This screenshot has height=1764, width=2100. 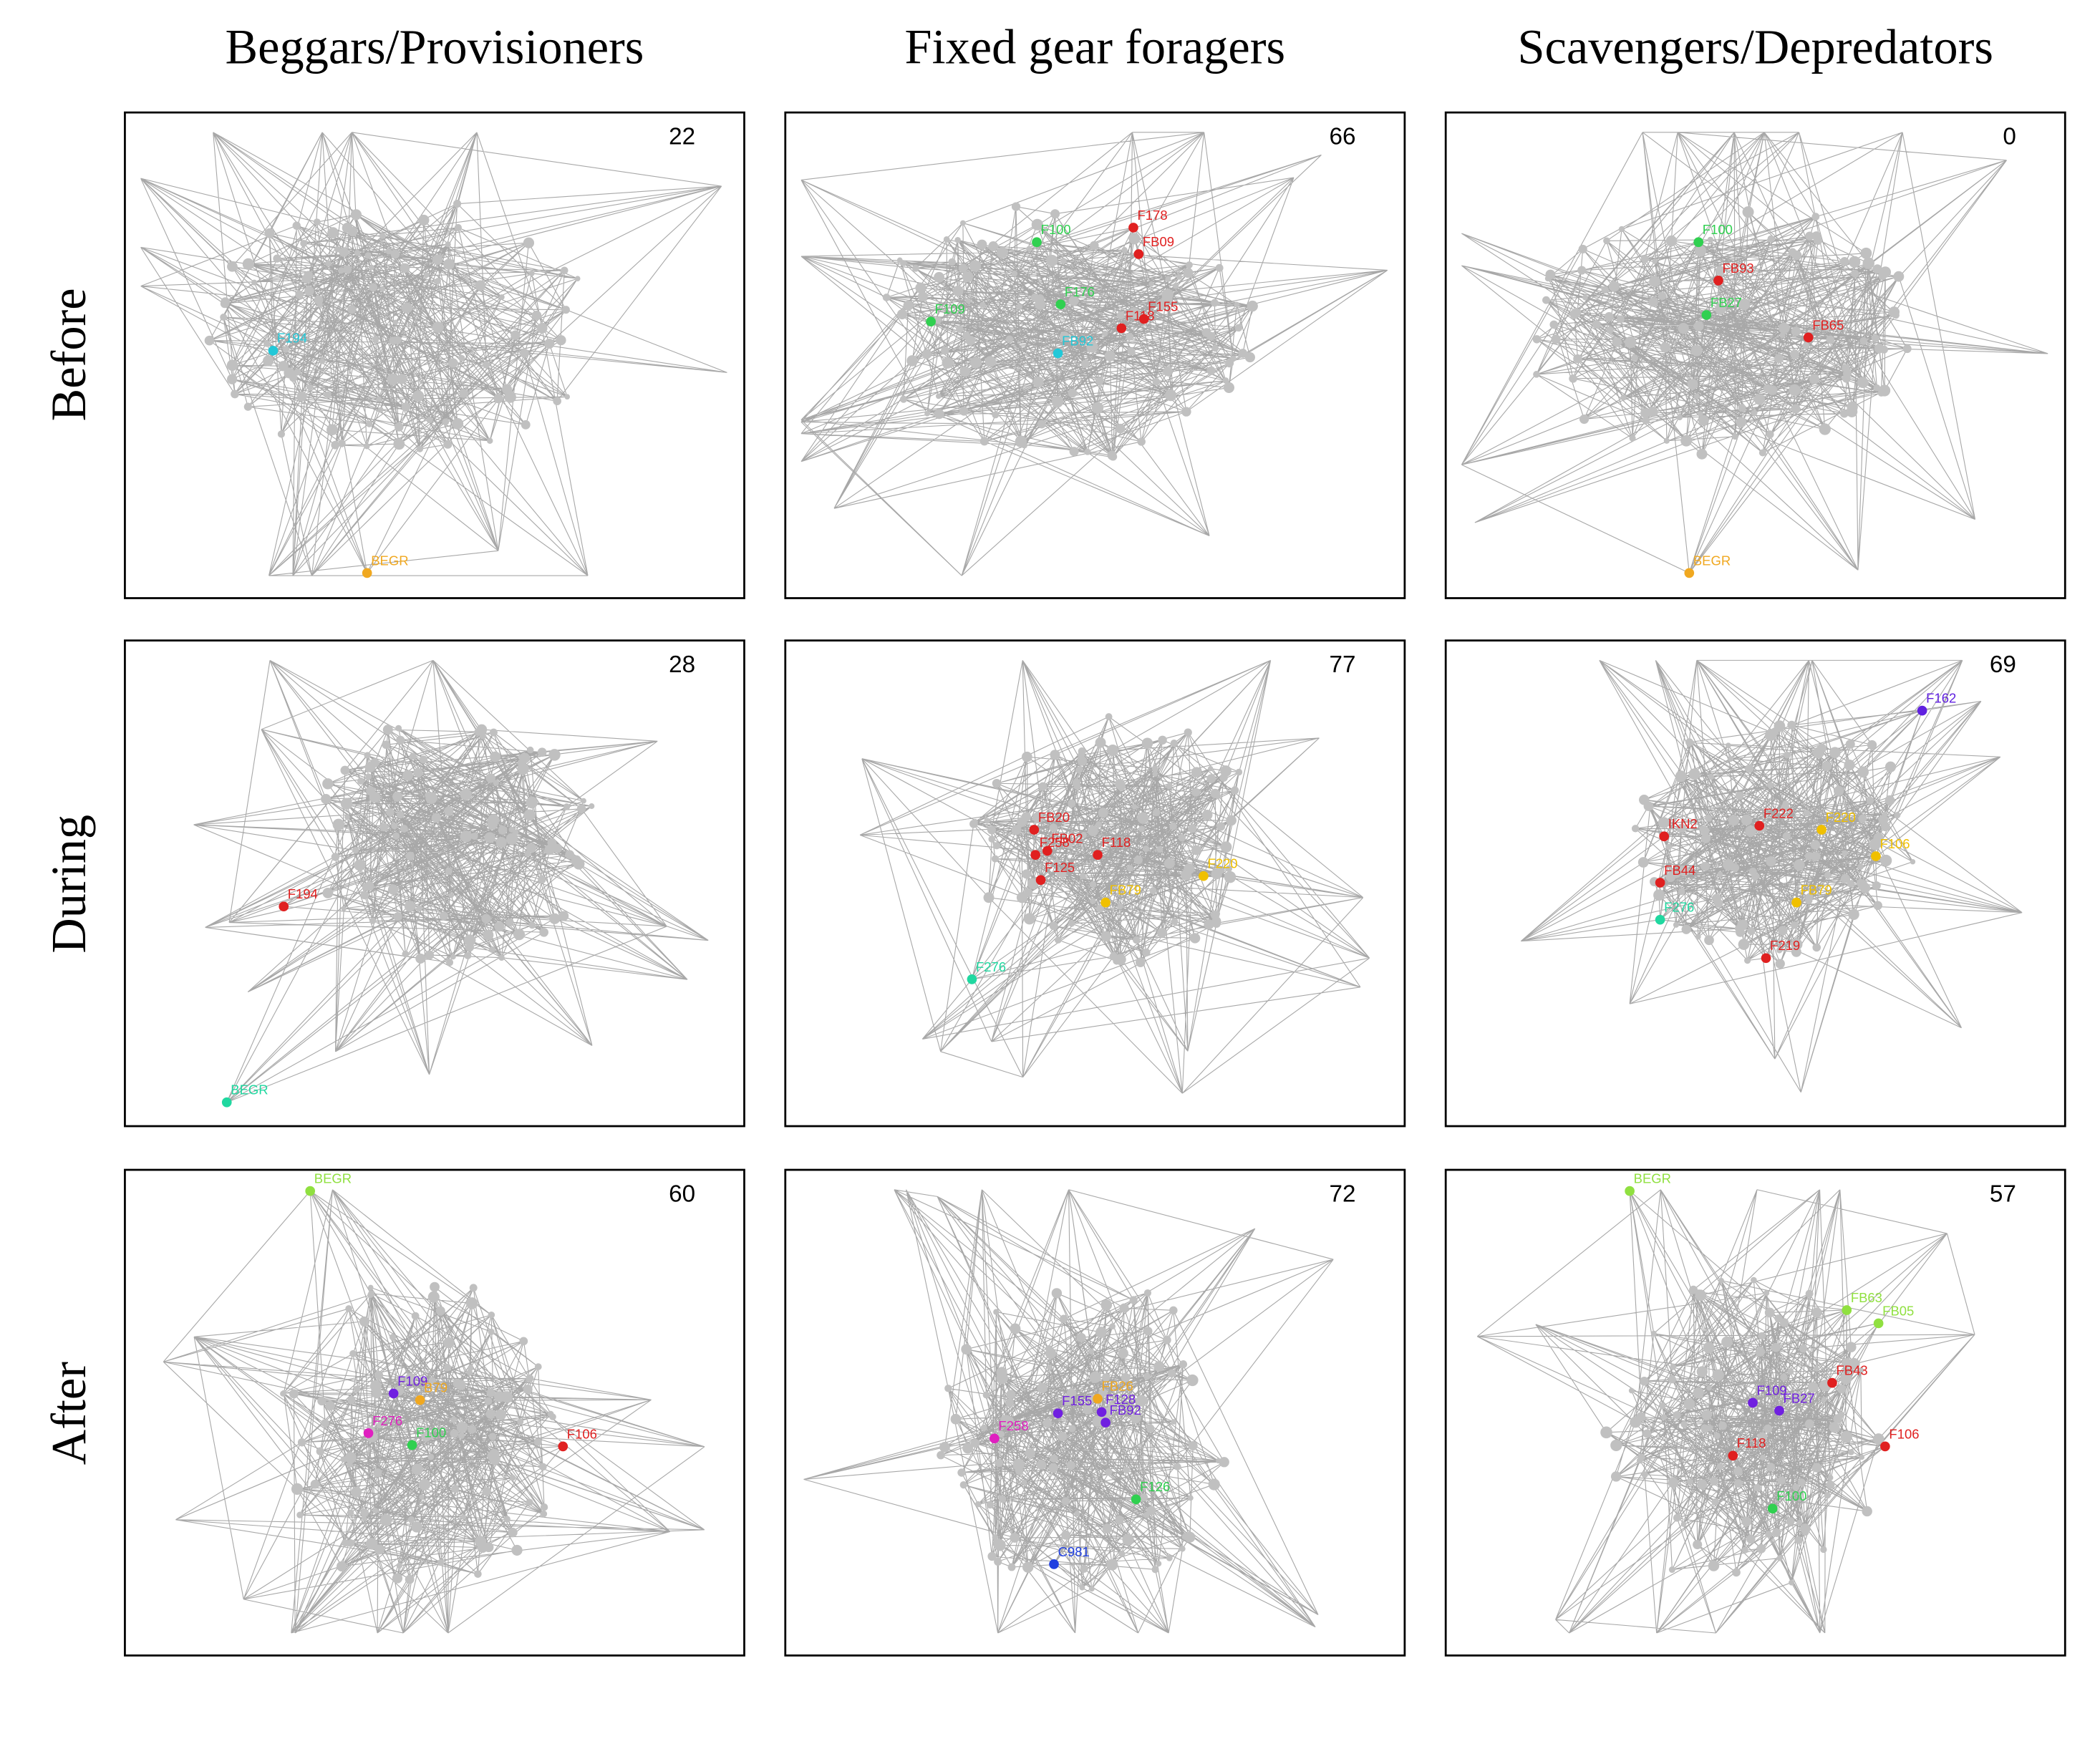 What do you see at coordinates (1155, 1486) in the screenshot?
I see `node-label: F126` at bounding box center [1155, 1486].